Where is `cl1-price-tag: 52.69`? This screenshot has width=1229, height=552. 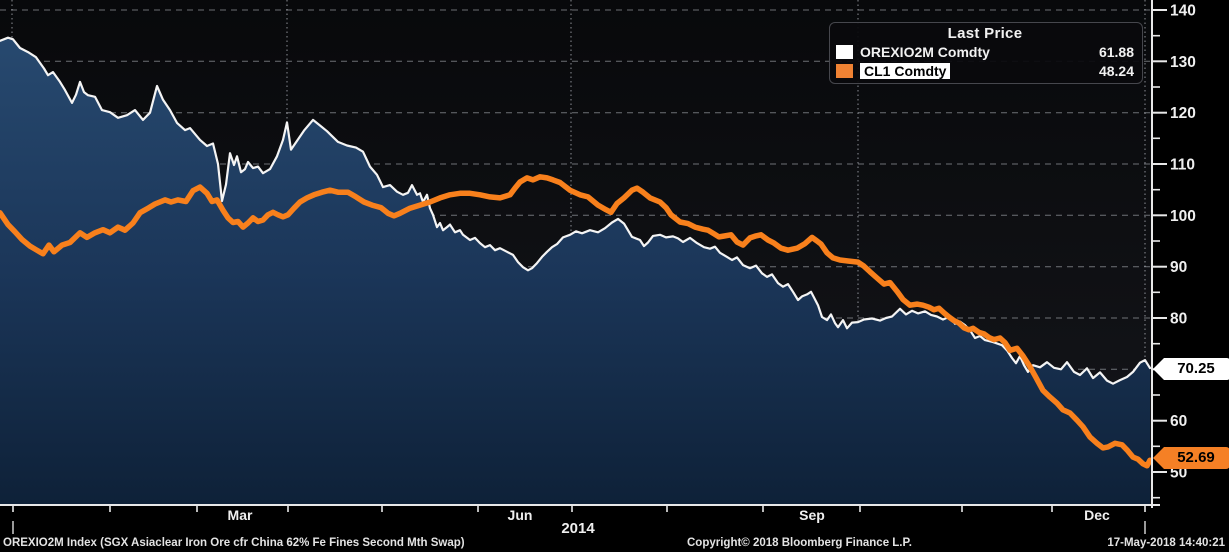
cl1-price-tag: 52.69 is located at coordinates (1191, 458).